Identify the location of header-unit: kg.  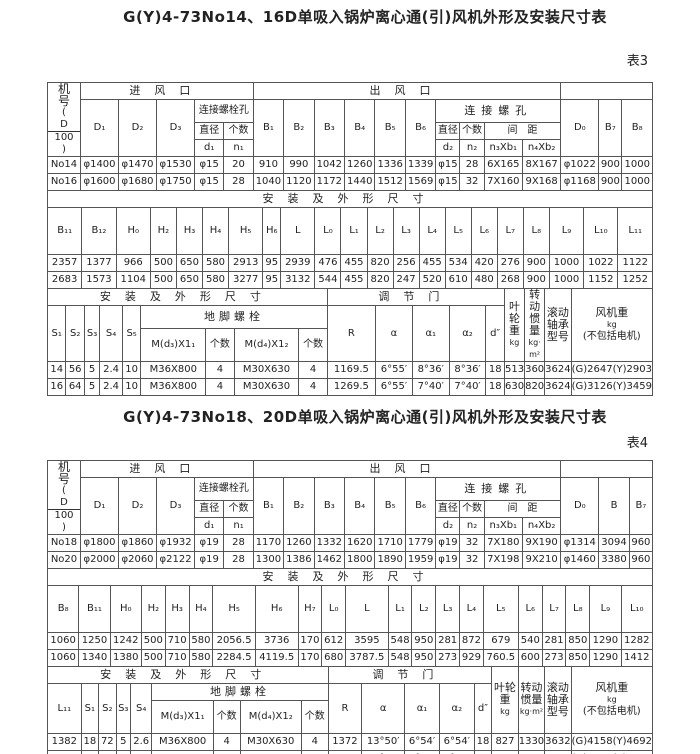
(505, 711).